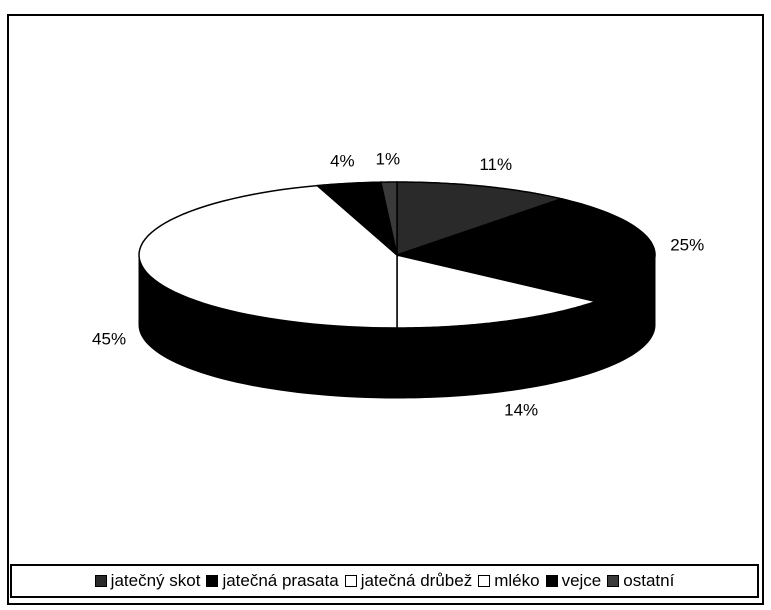 The height and width of the screenshot is (610, 771). I want to click on data-label: 1%, so click(388, 159).